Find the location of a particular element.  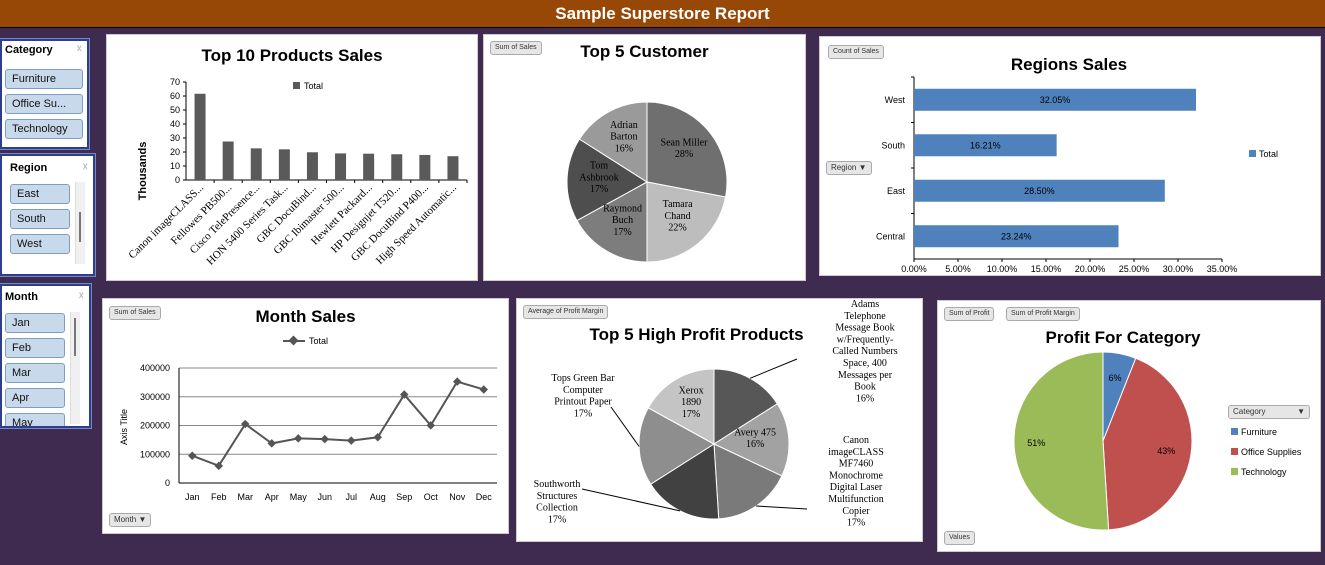

y-tick-label: 40 is located at coordinates (175, 124).